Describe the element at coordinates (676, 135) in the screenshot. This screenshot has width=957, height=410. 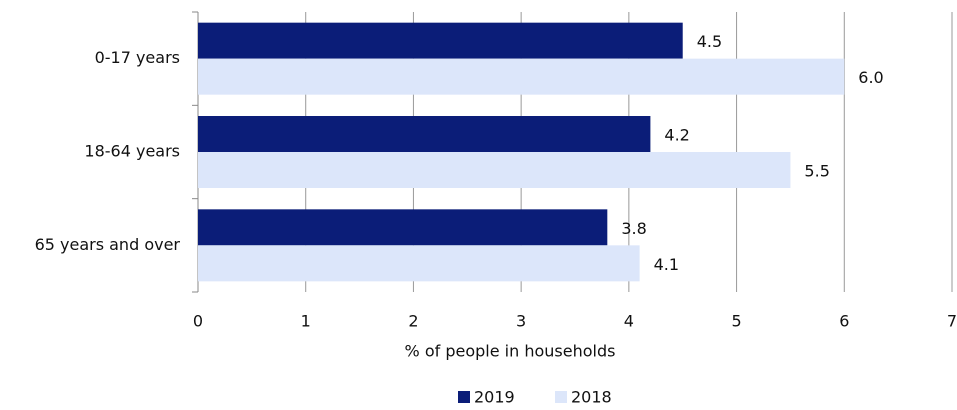
I see `data-label: 4.2` at that location.